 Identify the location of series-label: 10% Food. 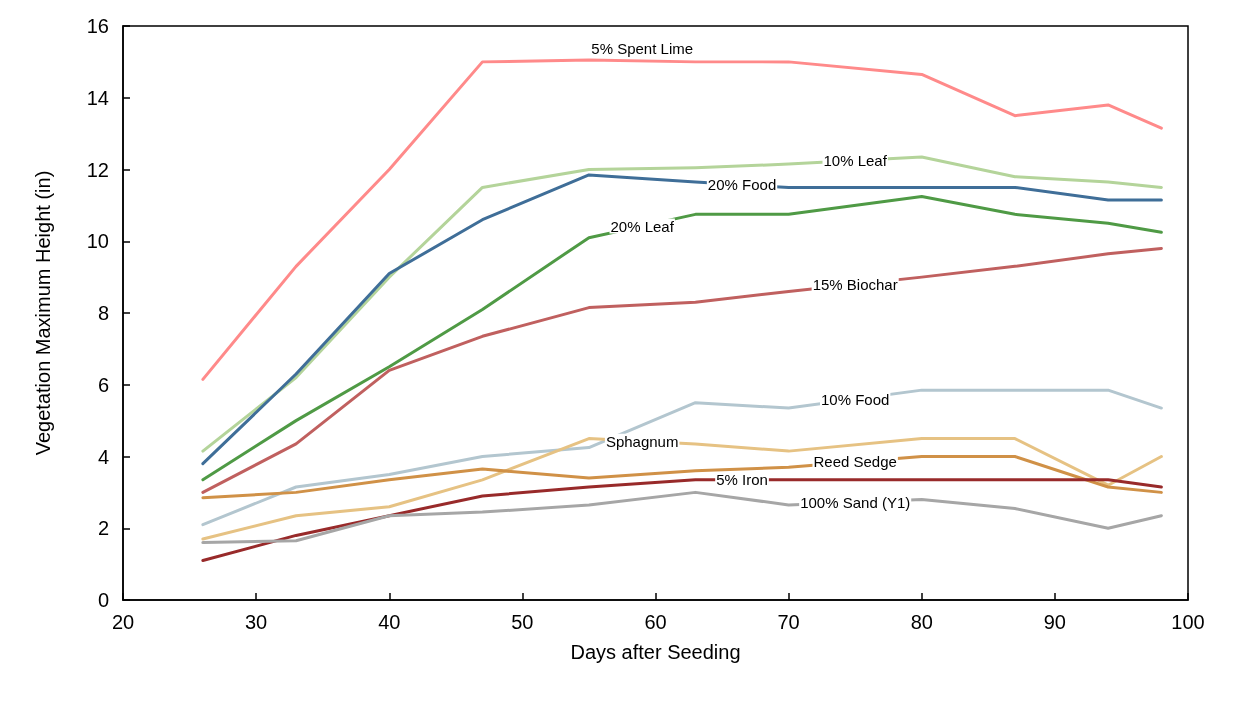
(855, 399).